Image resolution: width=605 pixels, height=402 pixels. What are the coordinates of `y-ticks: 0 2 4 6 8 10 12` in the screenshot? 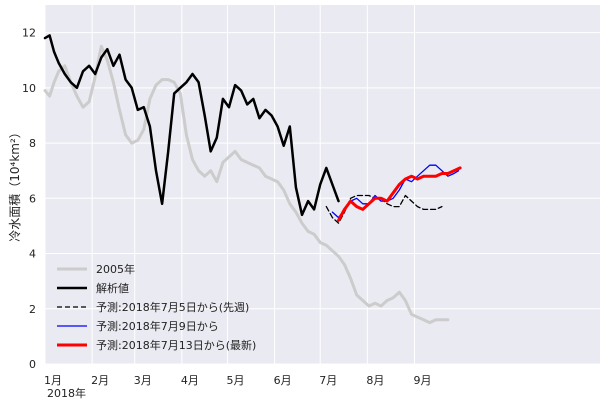 It's located at (29, 199).